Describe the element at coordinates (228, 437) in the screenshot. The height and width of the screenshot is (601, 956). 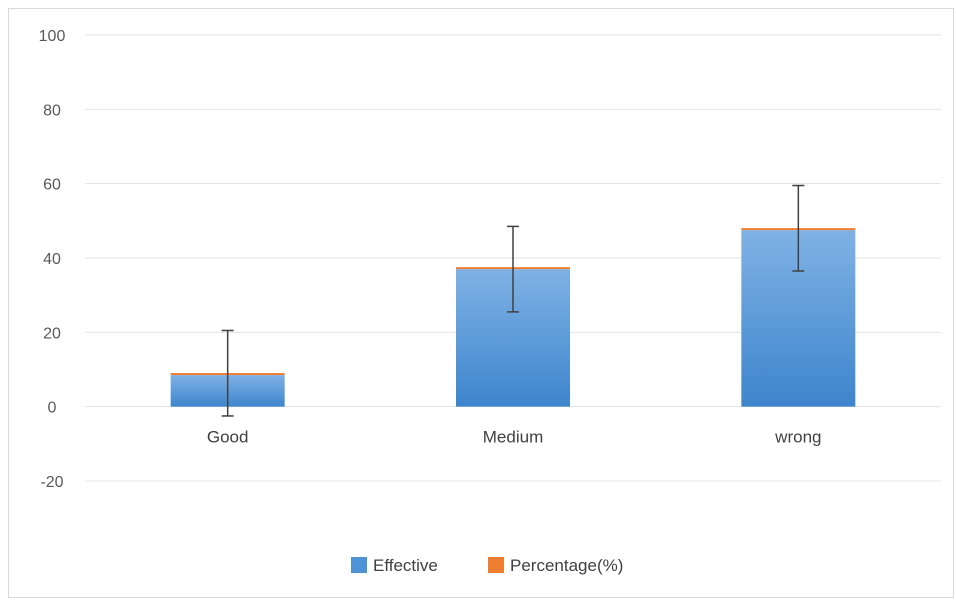
I see `x-category-label: Good` at that location.